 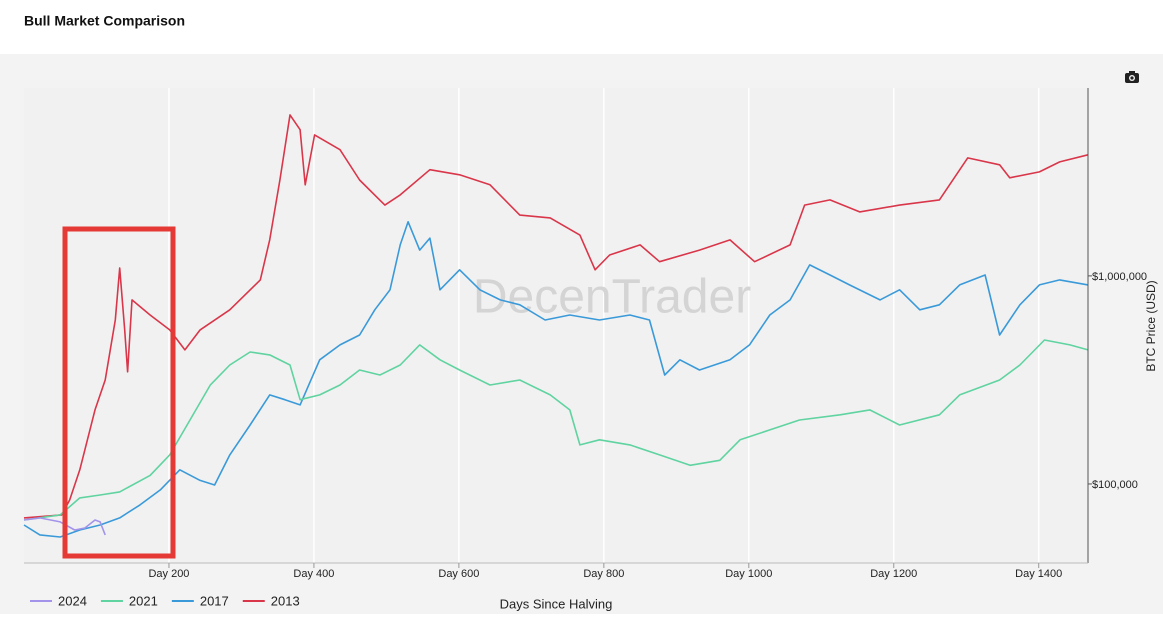 What do you see at coordinates (458, 574) in the screenshot?
I see `x-tick-label: Day 600` at bounding box center [458, 574].